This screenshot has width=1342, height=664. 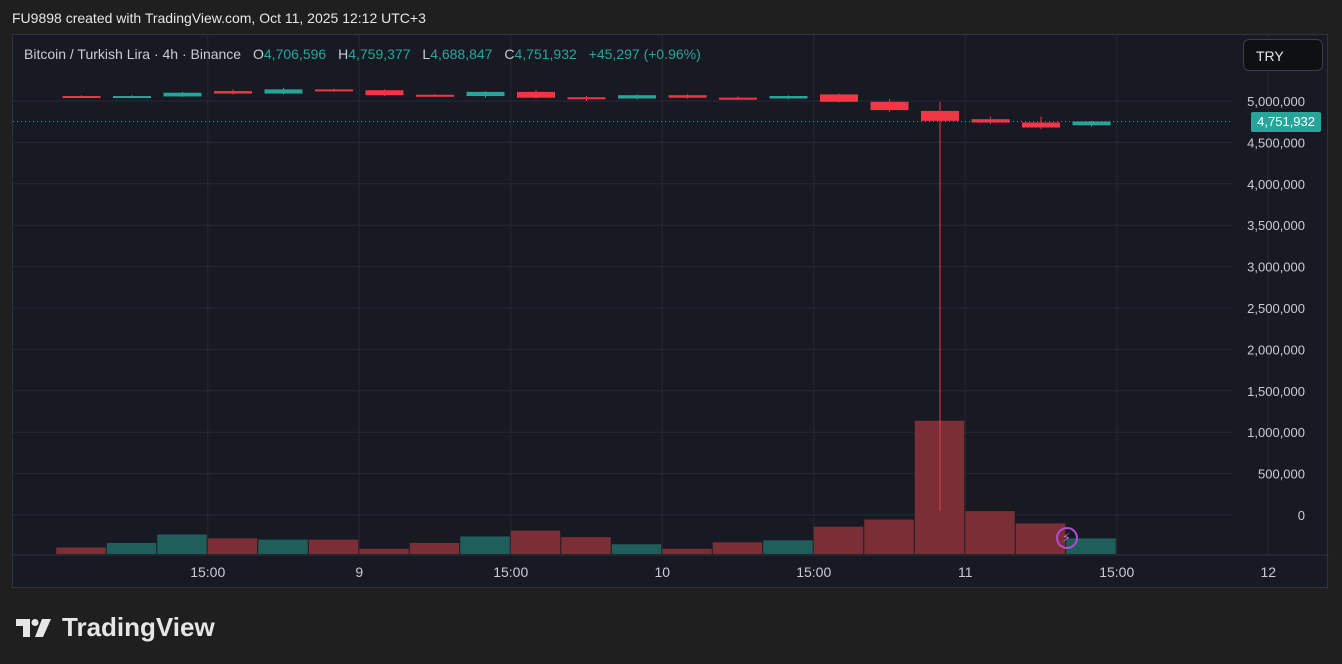 I want to click on price-tick-label: 1,000,000, so click(x=1276, y=432).